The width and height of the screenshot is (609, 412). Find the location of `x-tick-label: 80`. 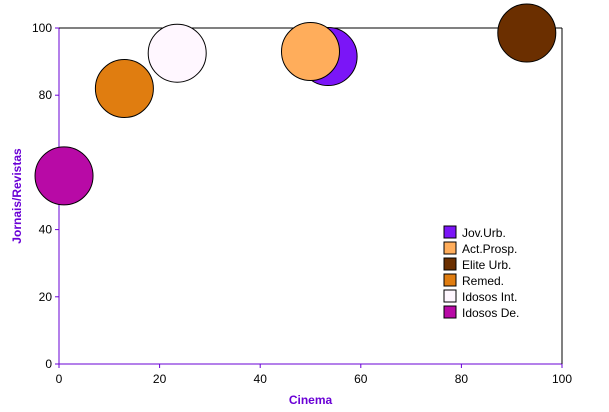

x-tick-label: 80 is located at coordinates (462, 379).